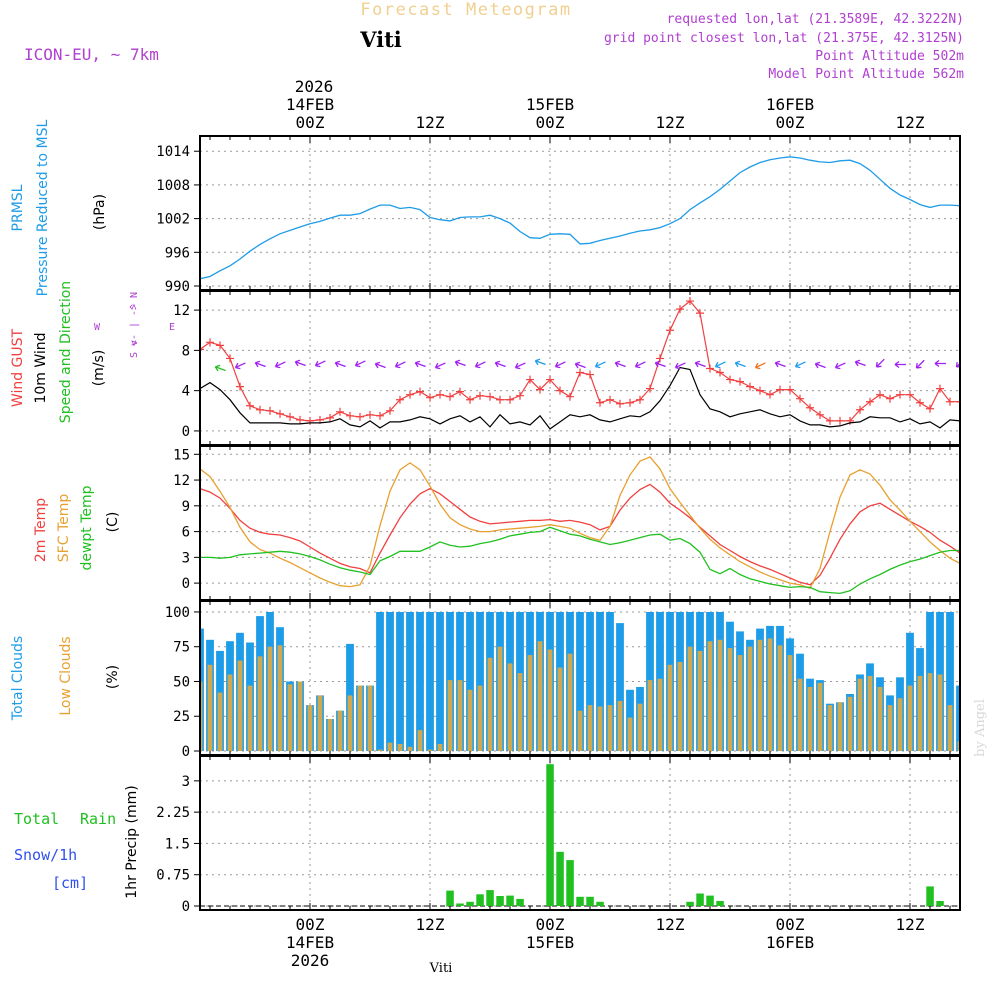 The width and height of the screenshot is (1000, 1000). What do you see at coordinates (97, 327) in the screenshot?
I see `compass-w: W` at bounding box center [97, 327].